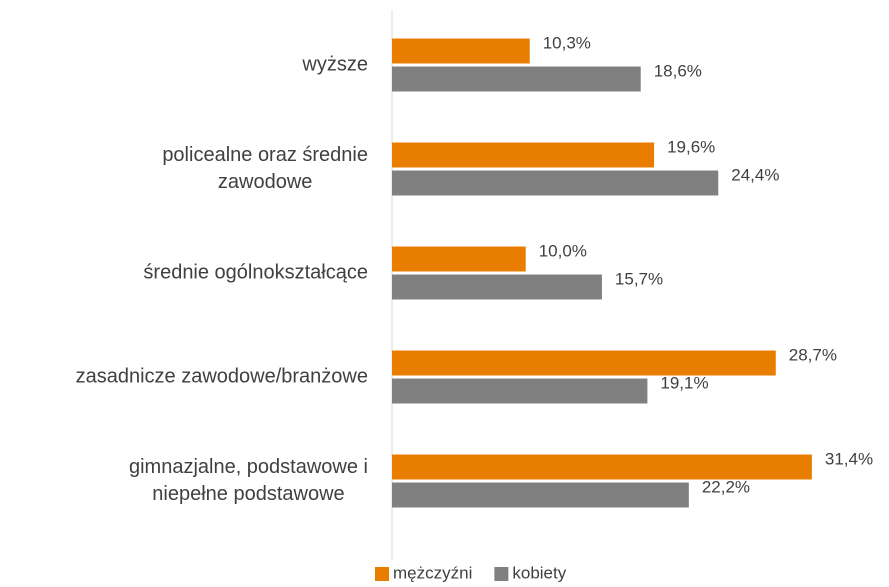 This screenshot has height=587, width=889. I want to click on value-label: 22,2%, so click(726, 486).